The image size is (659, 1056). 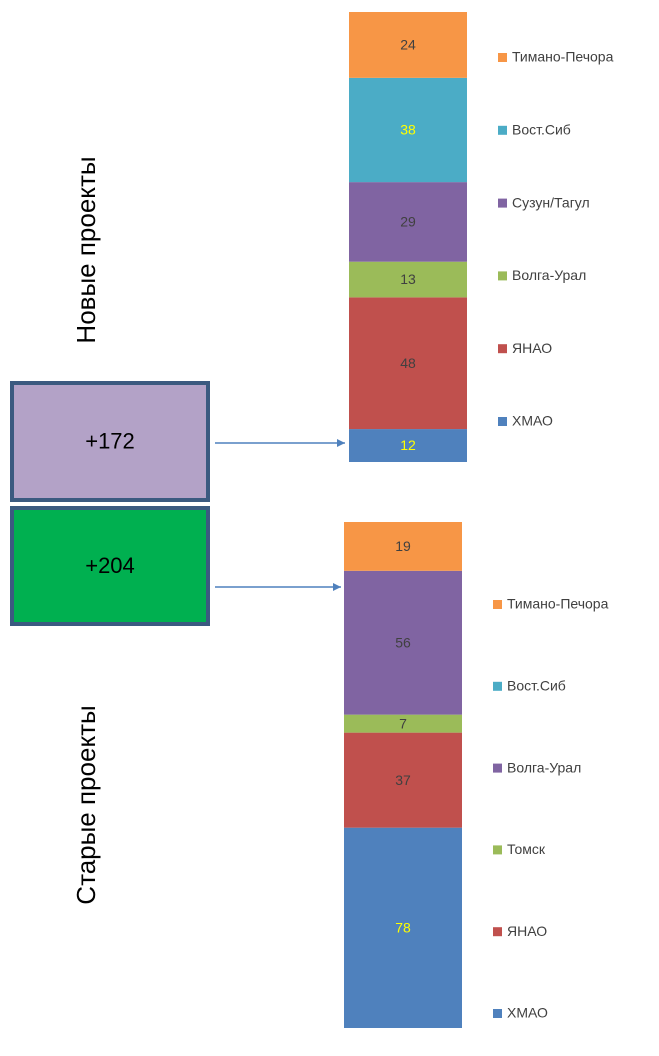 I want to click on segment-label: 37, so click(x=403, y=780).